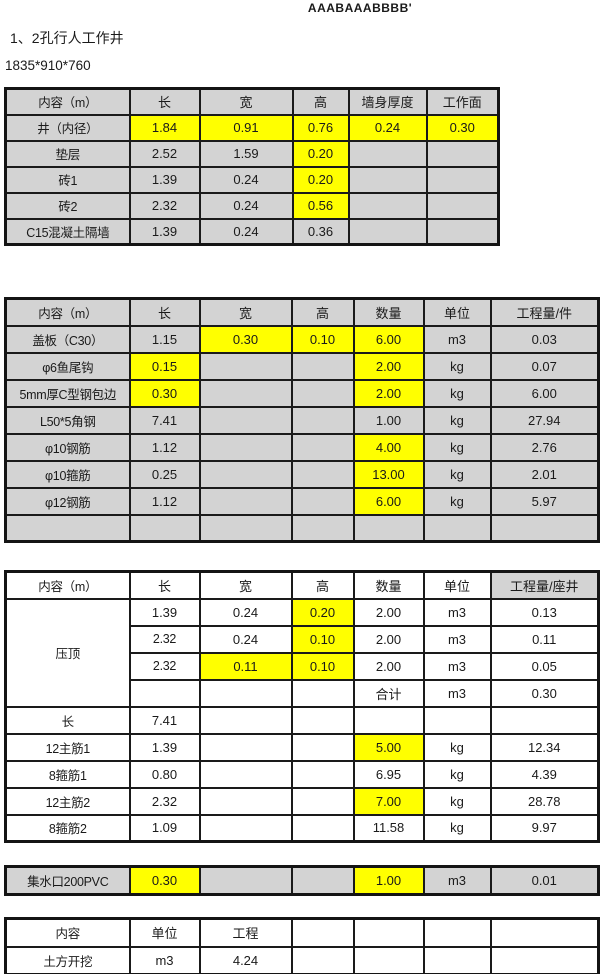  Describe the element at coordinates (320, 205) in the screenshot. I see `cell: 0.56` at that location.